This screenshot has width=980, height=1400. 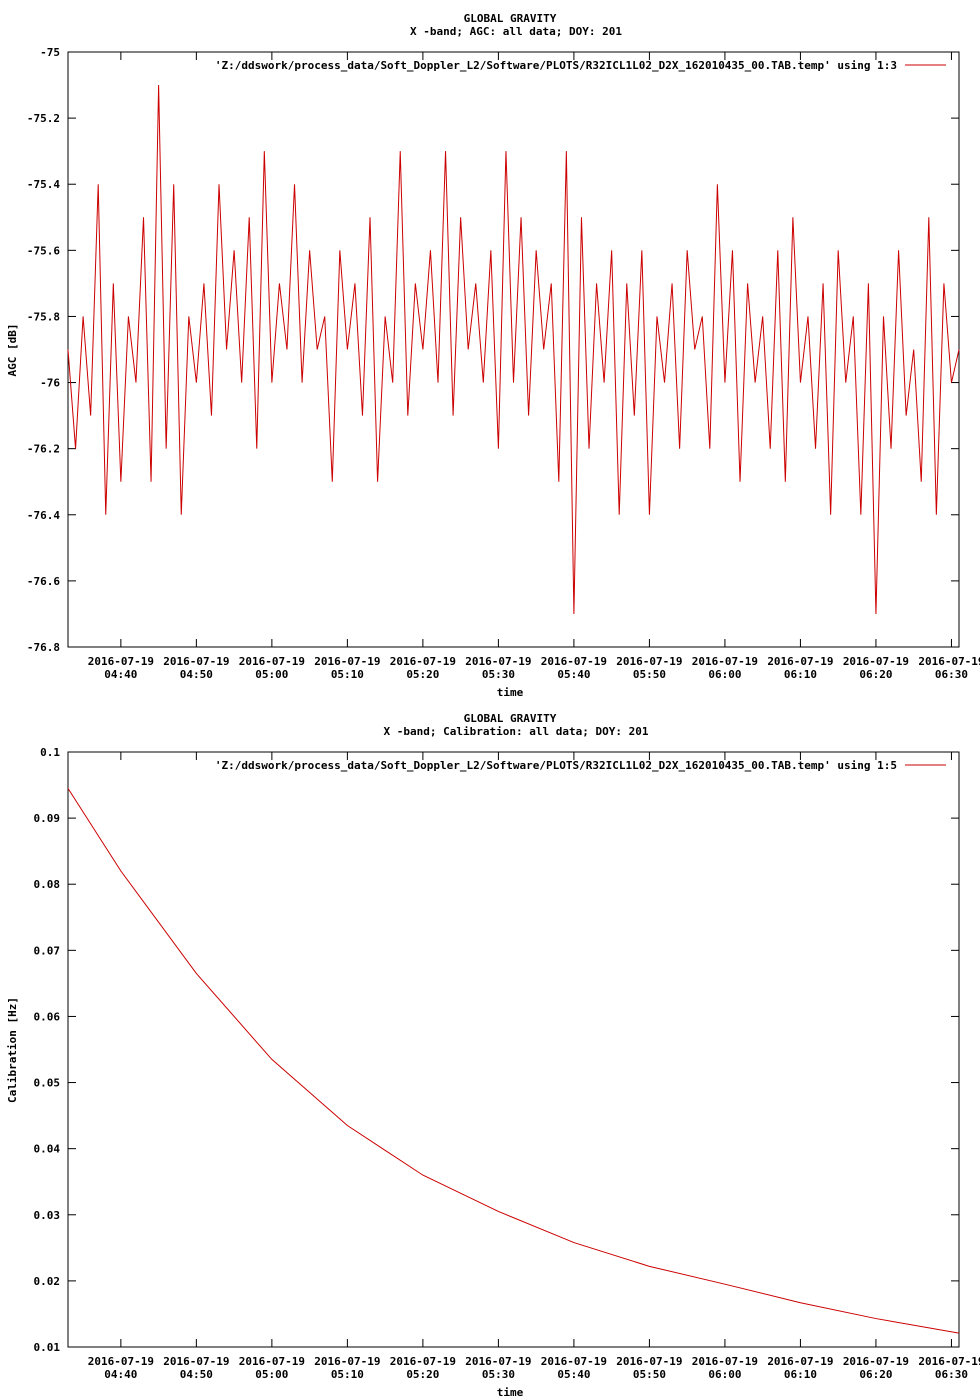 I want to click on agc-chart-title: GLOBAL GRAVITY, so click(x=510, y=18).